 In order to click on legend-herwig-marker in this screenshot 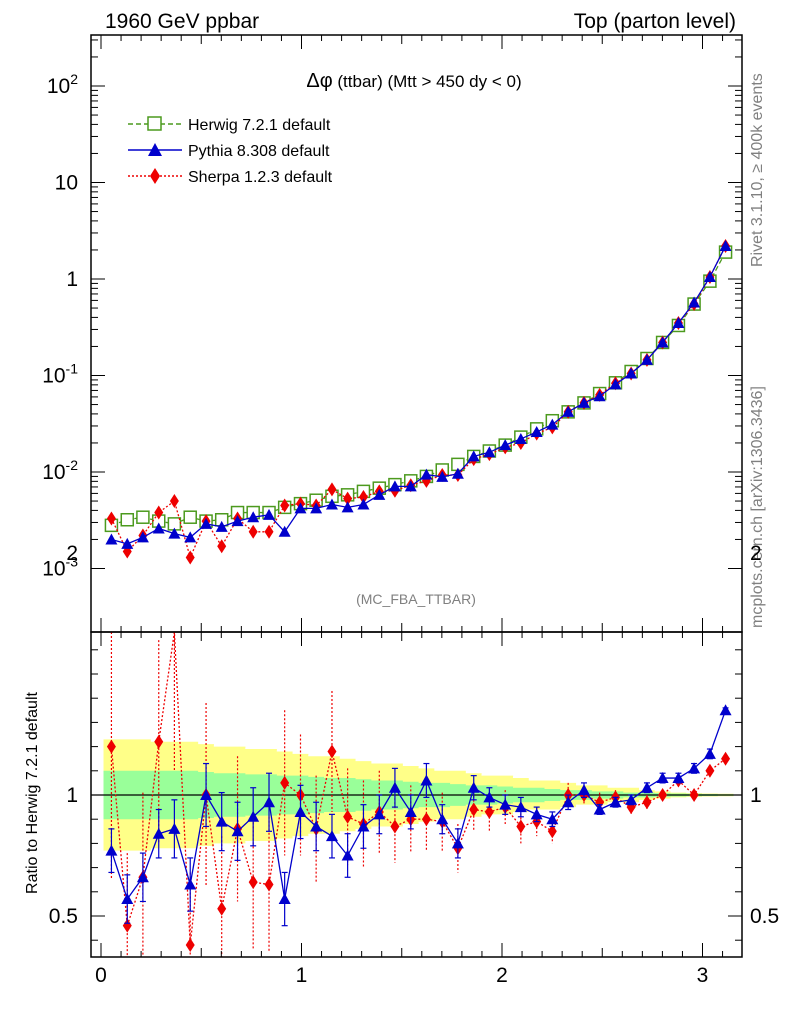, I will do `click(154, 123)`.